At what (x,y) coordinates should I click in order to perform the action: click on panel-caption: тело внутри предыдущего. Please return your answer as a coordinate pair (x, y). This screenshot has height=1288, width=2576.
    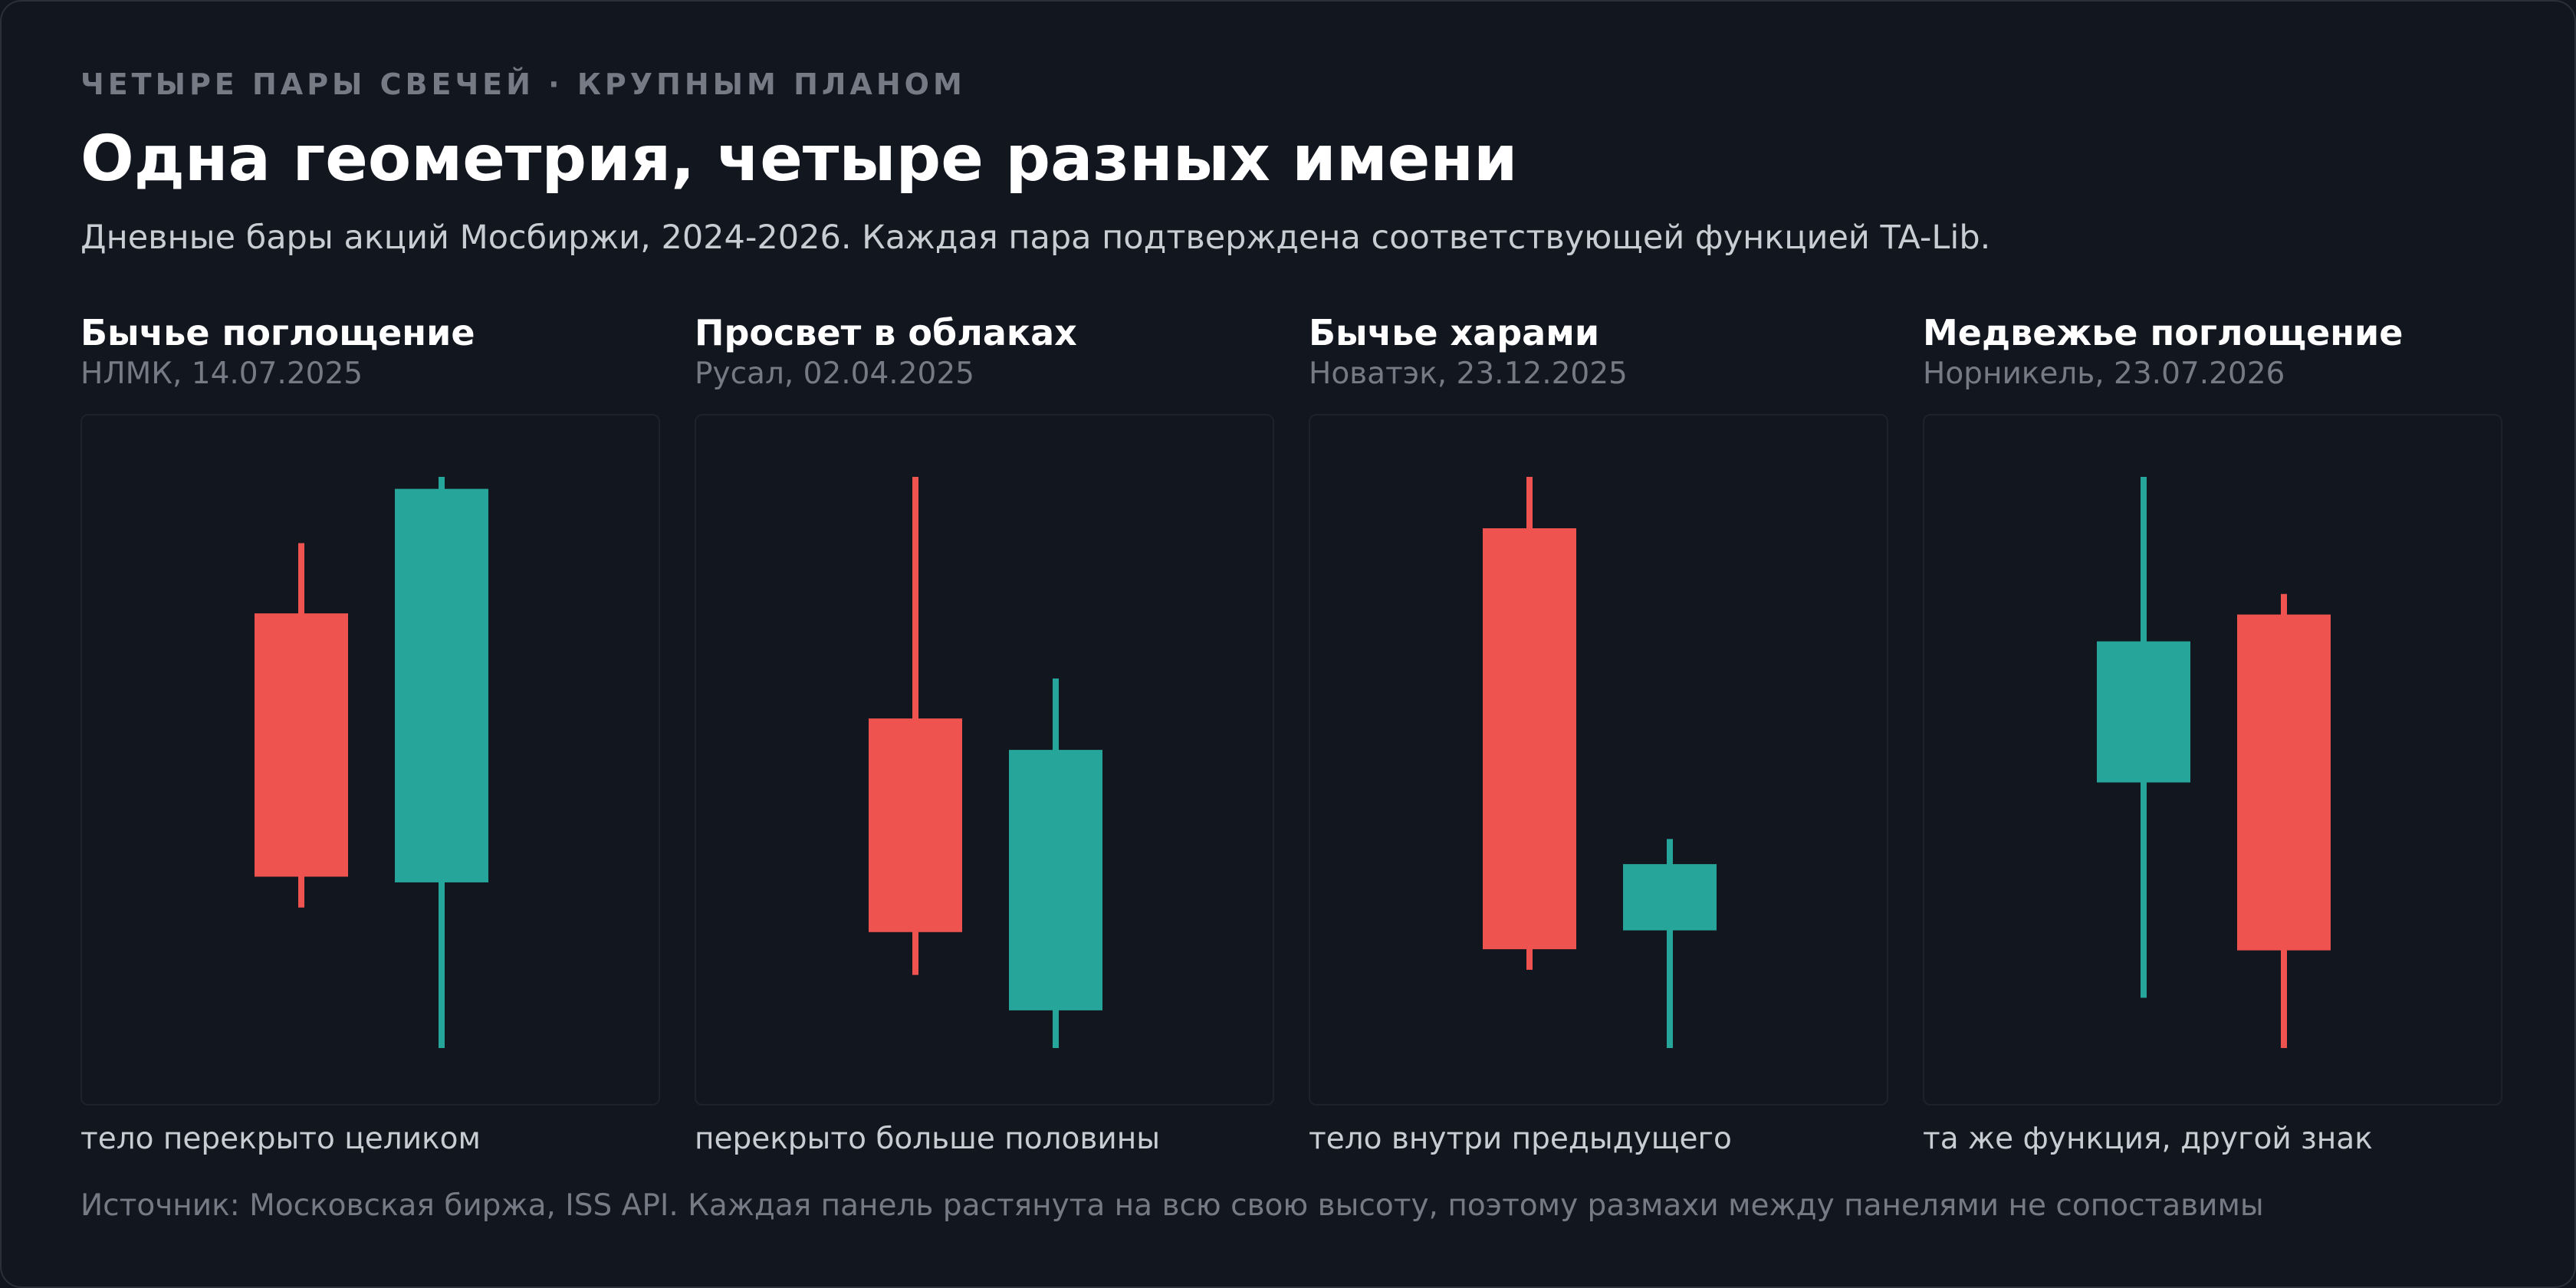
    Looking at the image, I should click on (1521, 1139).